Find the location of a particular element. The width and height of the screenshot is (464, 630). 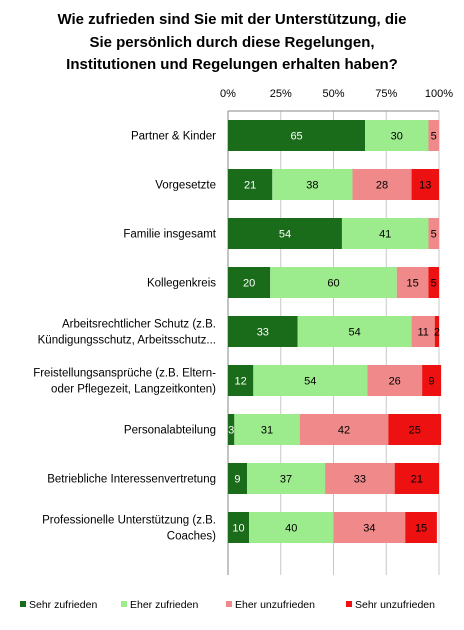

data-label: 60 is located at coordinates (333, 284).